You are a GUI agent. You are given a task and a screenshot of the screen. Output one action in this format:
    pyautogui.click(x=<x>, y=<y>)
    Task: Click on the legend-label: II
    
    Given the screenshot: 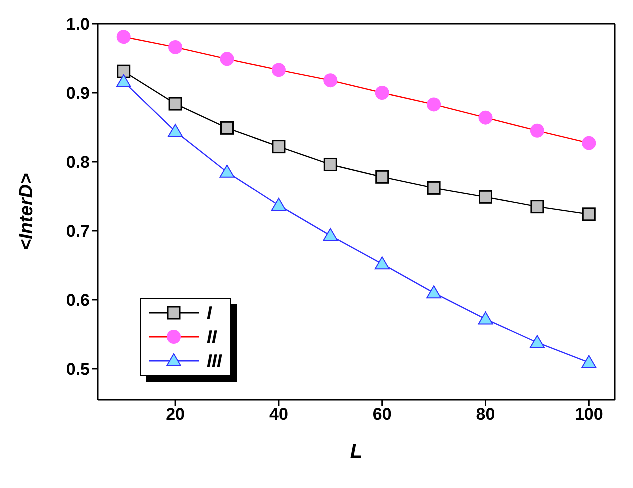 What is the action you would take?
    pyautogui.click(x=212, y=337)
    